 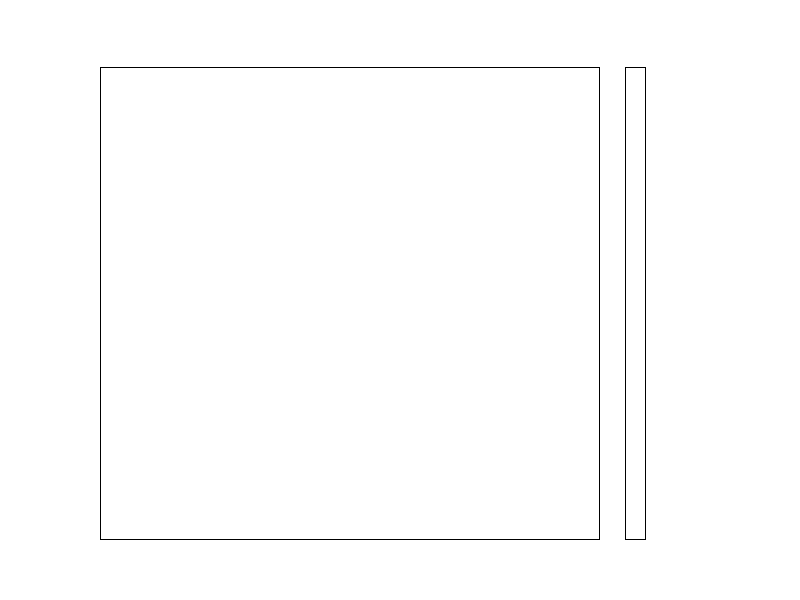 What do you see at coordinates (62, 303) in the screenshot?
I see `y-axis-tick-labels` at bounding box center [62, 303].